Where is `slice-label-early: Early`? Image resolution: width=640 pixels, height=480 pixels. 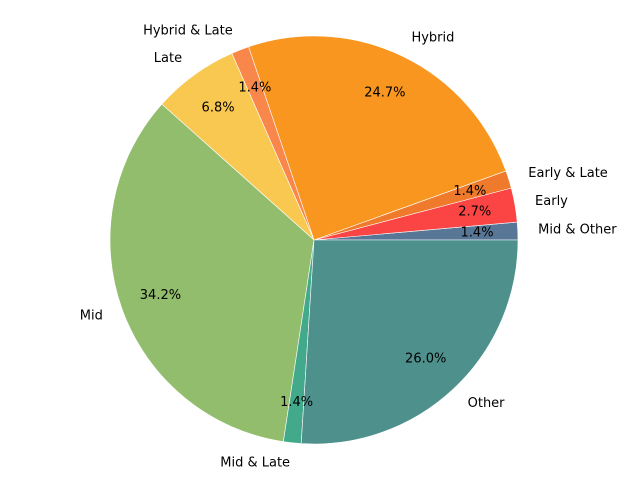 slice-label-early: Early is located at coordinates (551, 201).